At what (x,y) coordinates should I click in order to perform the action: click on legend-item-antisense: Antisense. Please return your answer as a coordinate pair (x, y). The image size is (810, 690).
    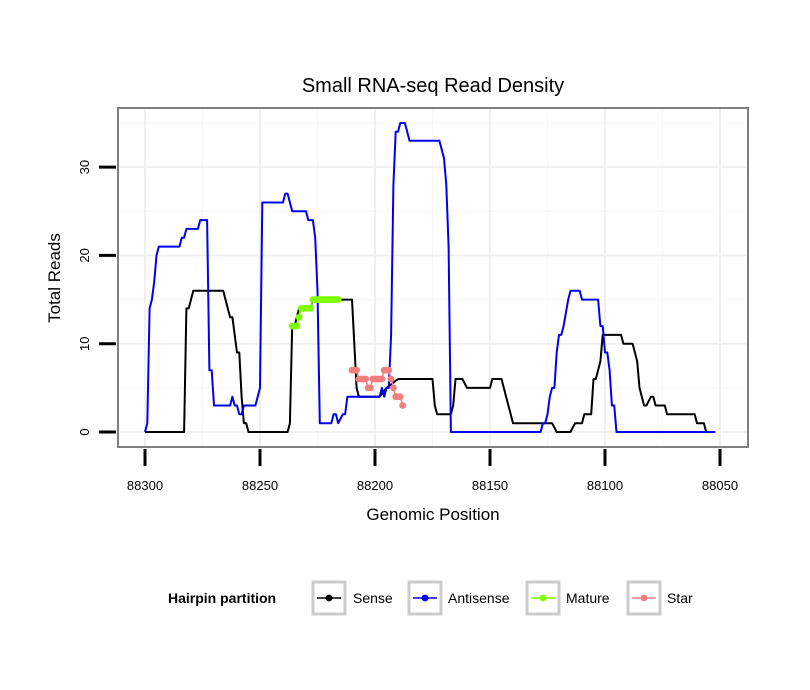
    Looking at the image, I should click on (458, 598).